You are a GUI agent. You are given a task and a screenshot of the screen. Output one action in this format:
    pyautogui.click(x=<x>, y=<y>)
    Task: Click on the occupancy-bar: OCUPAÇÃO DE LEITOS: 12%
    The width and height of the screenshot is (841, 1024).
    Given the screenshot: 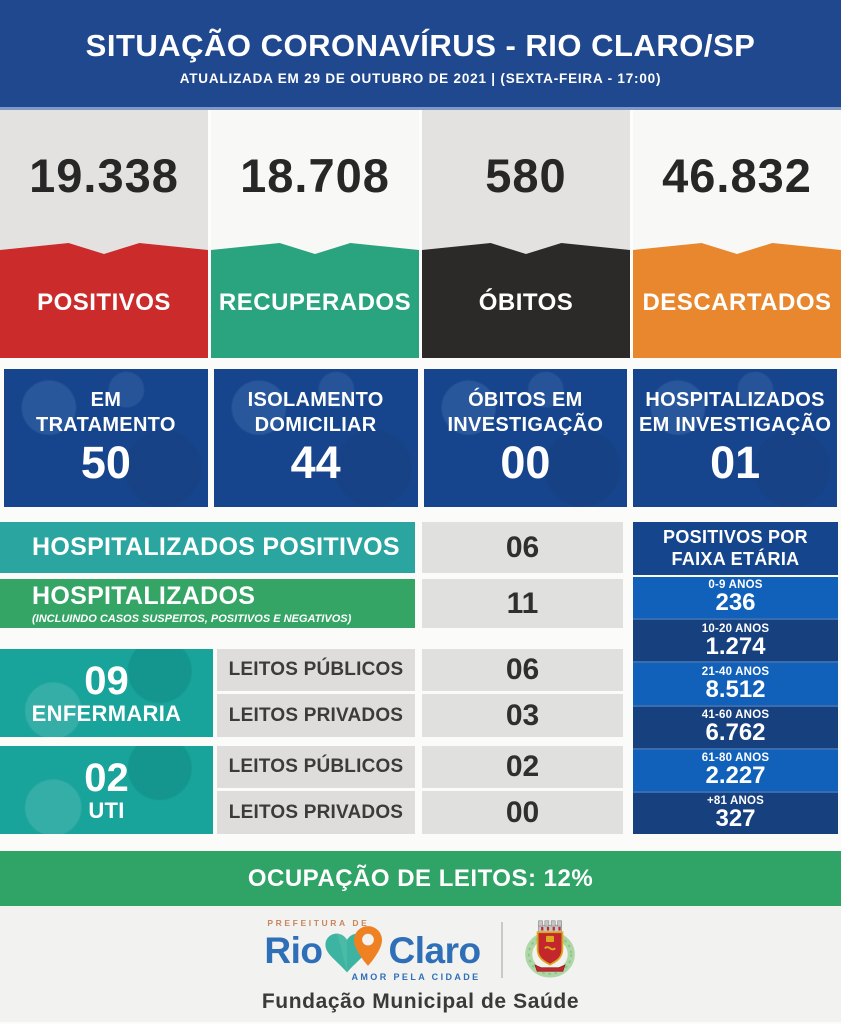 What is the action you would take?
    pyautogui.click(x=420, y=878)
    